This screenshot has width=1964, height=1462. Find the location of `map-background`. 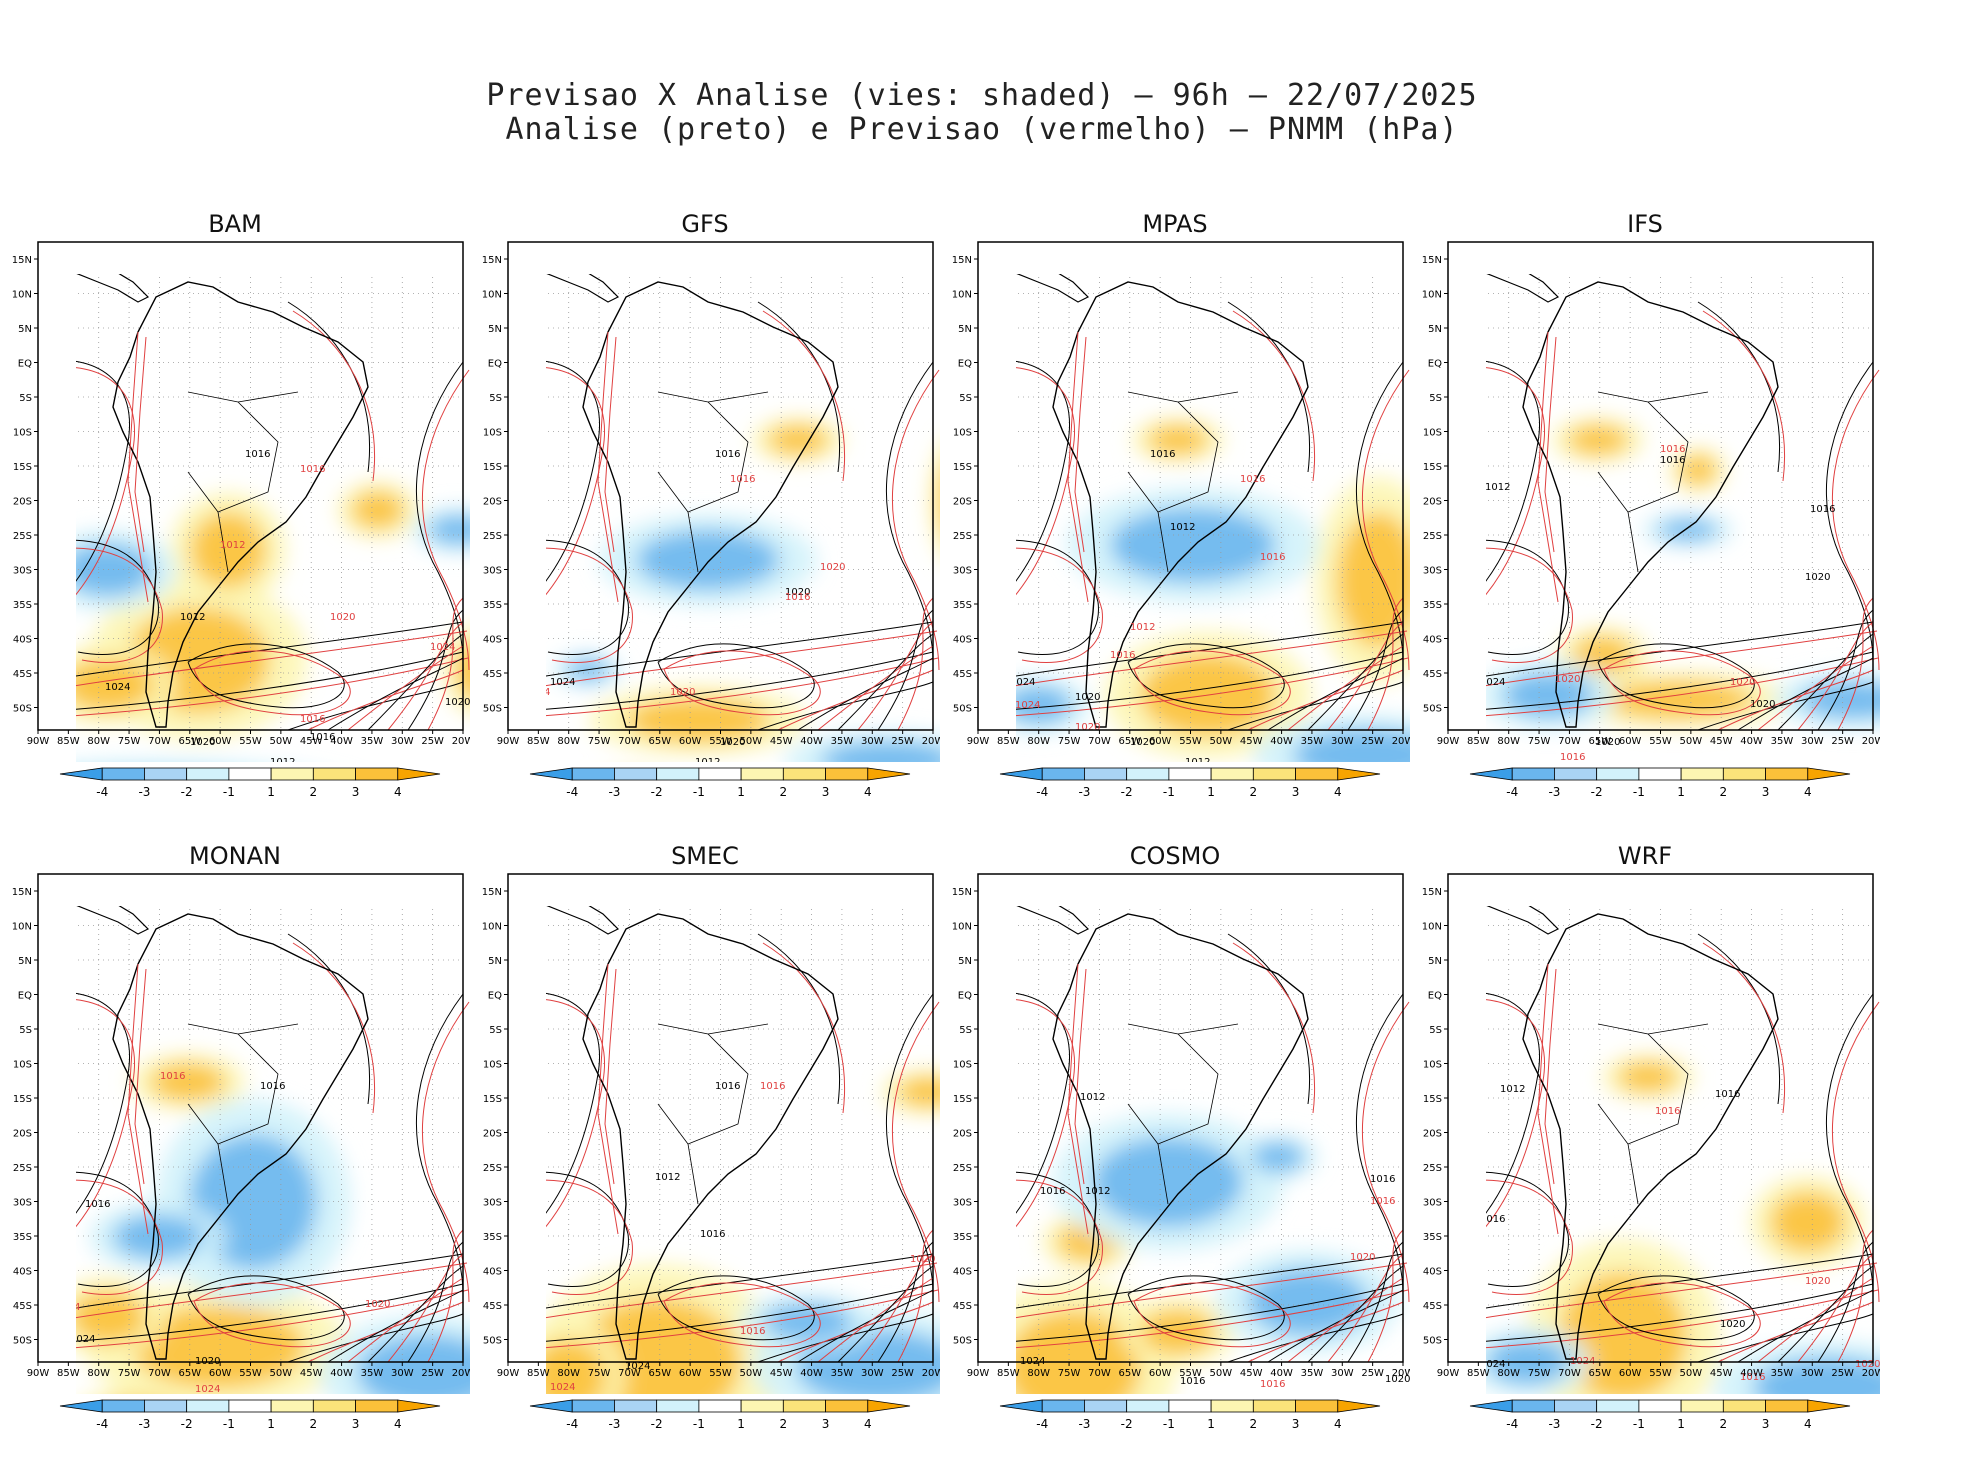

map-background is located at coordinates (720, 486).